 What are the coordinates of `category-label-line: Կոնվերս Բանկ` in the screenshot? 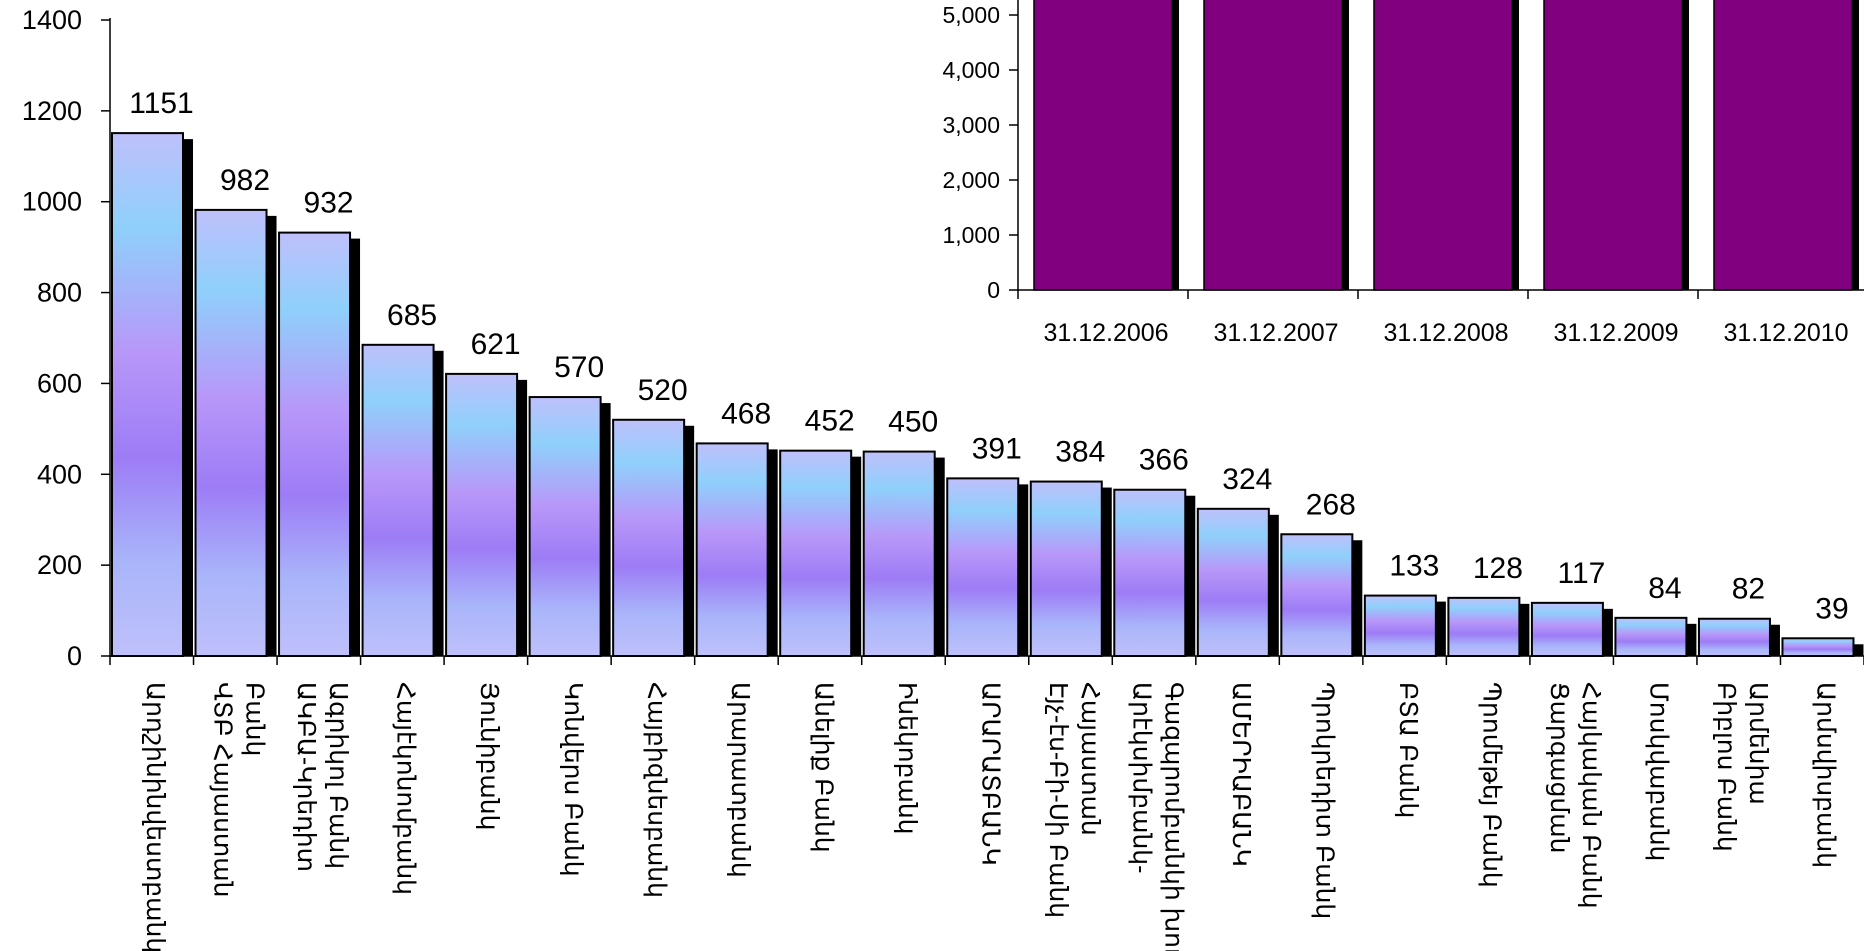 It's located at (573, 779).